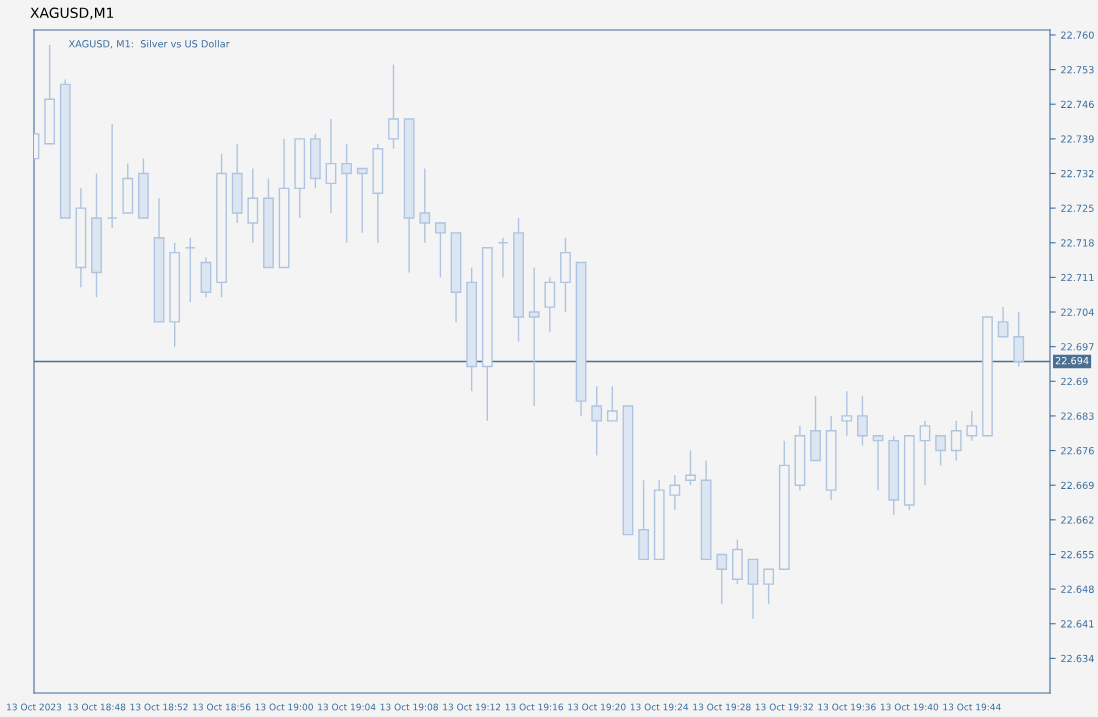 Image resolution: width=1098 pixels, height=717 pixels. I want to click on y-tick-label: 22.718, so click(1077, 243).